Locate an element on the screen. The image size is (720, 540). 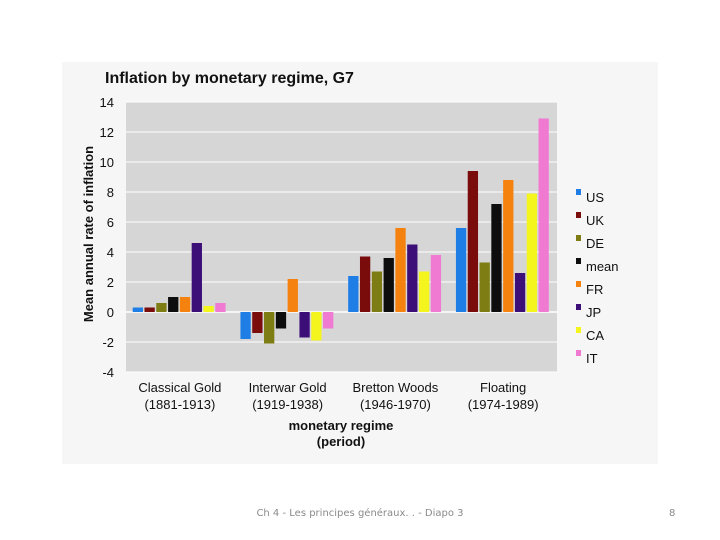
legend-label: IT is located at coordinates (592, 358).